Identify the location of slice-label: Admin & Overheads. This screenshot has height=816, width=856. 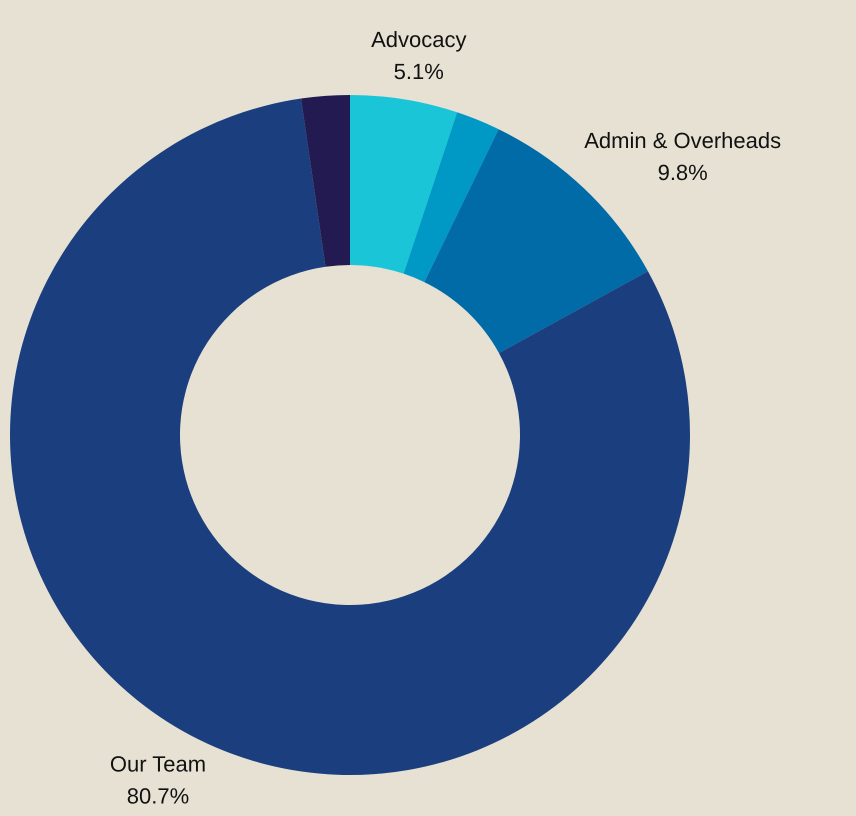
(683, 141).